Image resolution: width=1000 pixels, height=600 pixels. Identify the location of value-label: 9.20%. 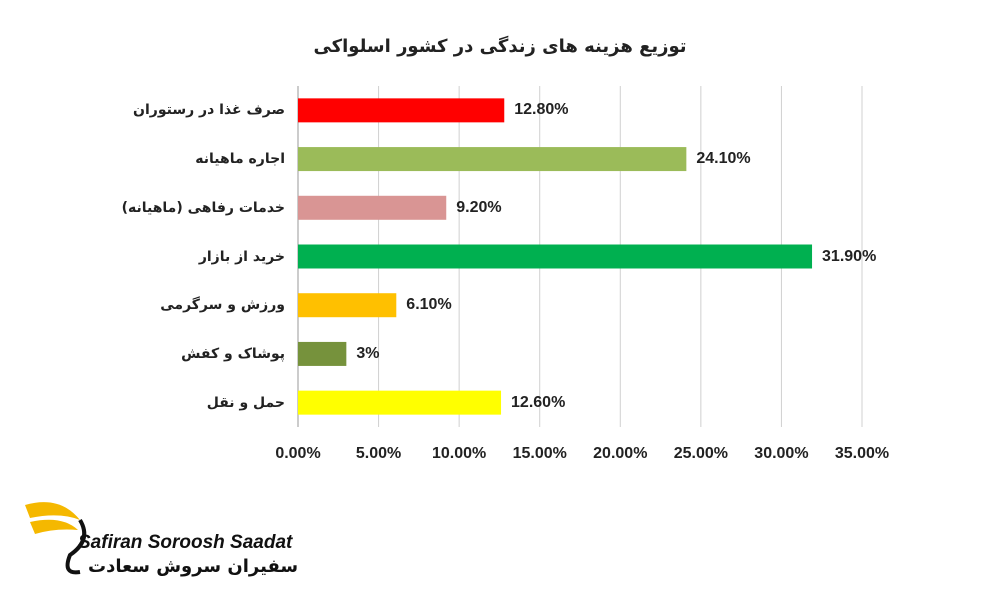
(479, 207).